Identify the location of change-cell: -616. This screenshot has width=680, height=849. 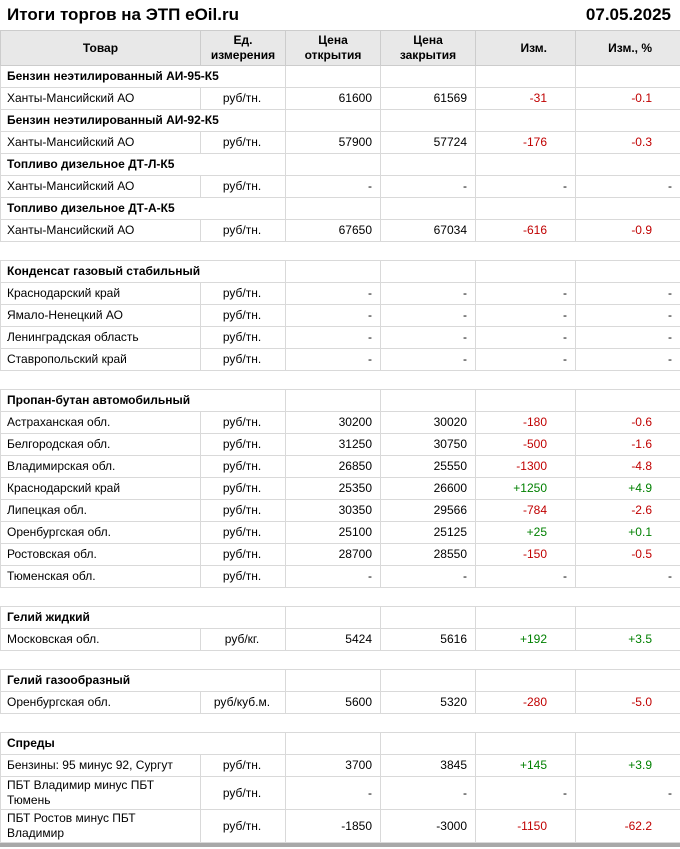
(525, 230).